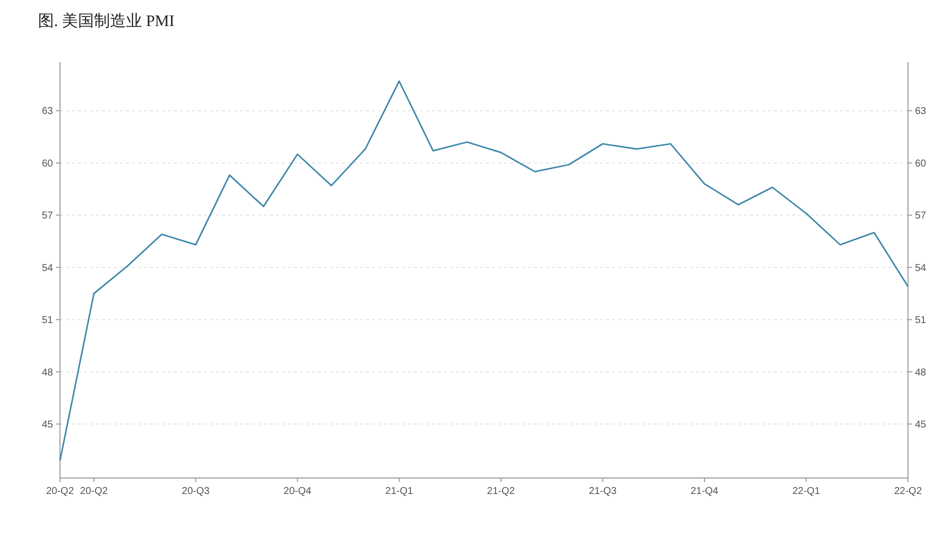 The height and width of the screenshot is (544, 940). Describe the element at coordinates (921, 372) in the screenshot. I see `y2-tick-label: 48` at that location.